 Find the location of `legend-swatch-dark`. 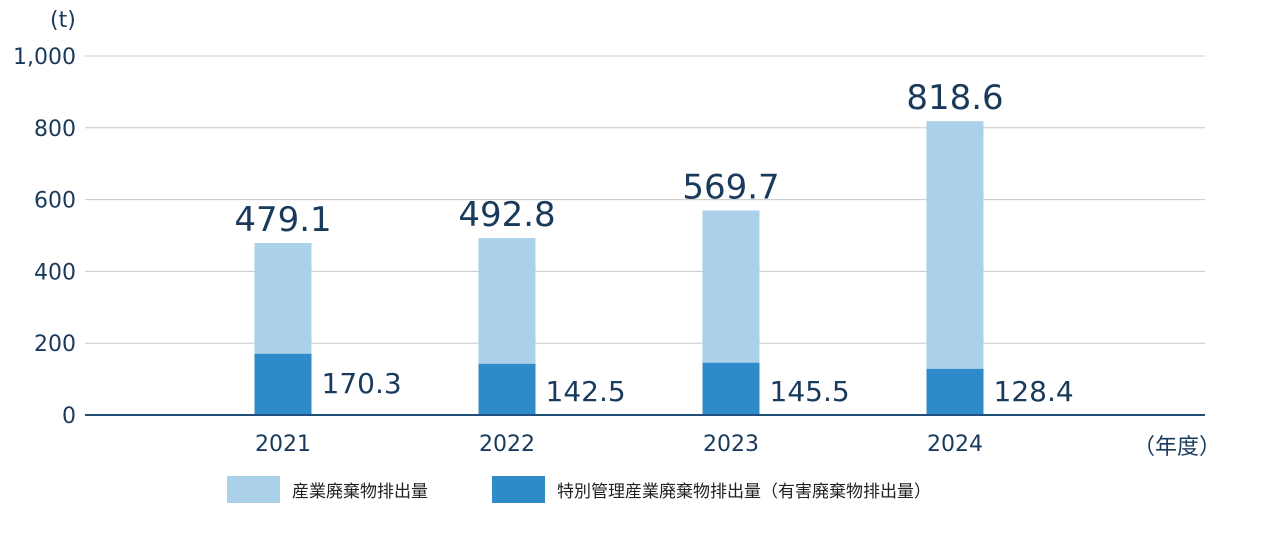

legend-swatch-dark is located at coordinates (518, 489).